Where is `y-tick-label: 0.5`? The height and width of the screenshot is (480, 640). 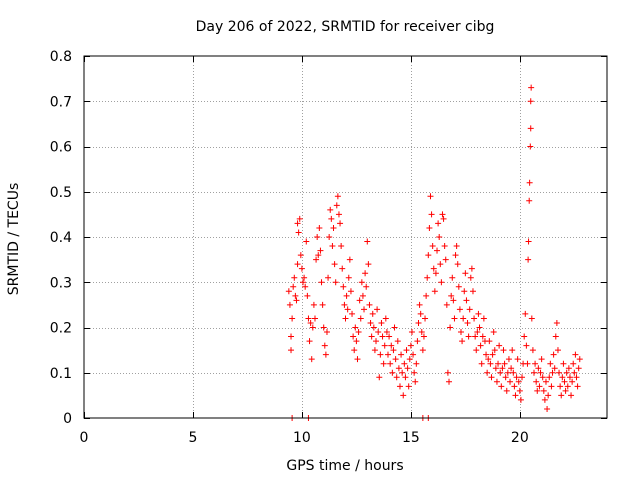
y-tick-label: 0.5 is located at coordinates (61, 193).